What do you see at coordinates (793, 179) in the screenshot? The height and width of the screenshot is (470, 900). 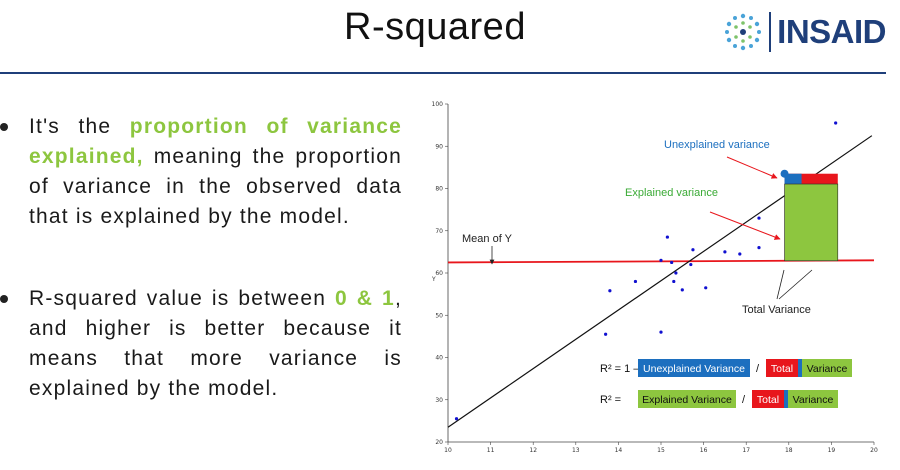 I see `unexplained-variance-box` at bounding box center [793, 179].